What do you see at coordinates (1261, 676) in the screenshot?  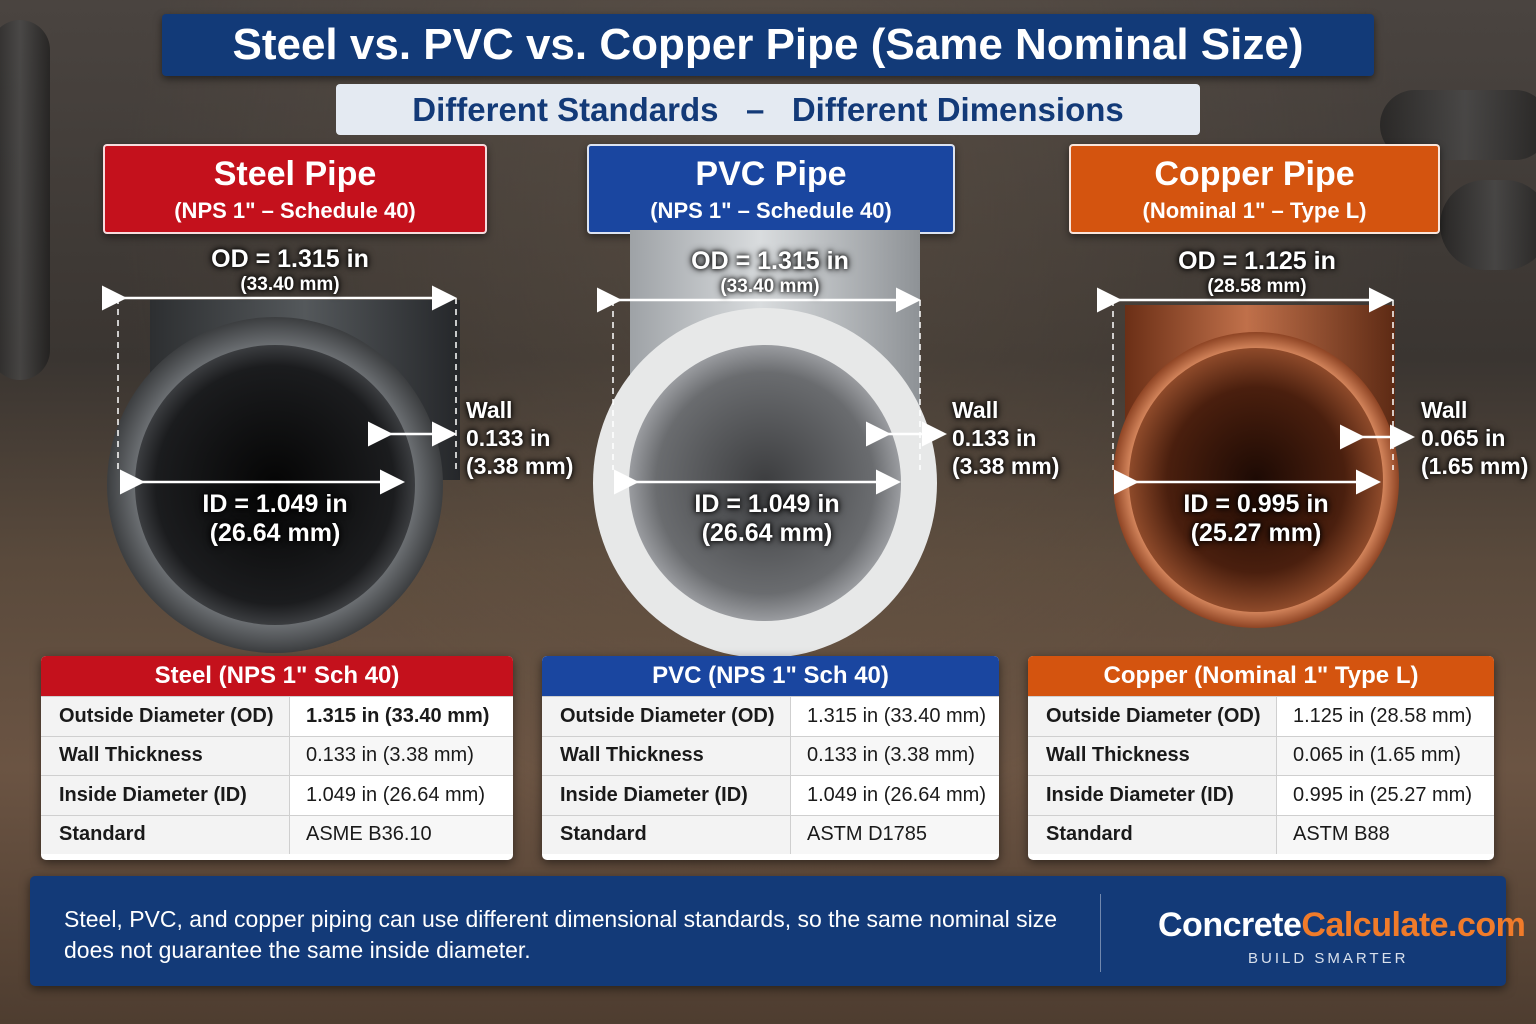 I see `copper-spec-heading: Copper (Nominal 1" Type L)` at bounding box center [1261, 676].